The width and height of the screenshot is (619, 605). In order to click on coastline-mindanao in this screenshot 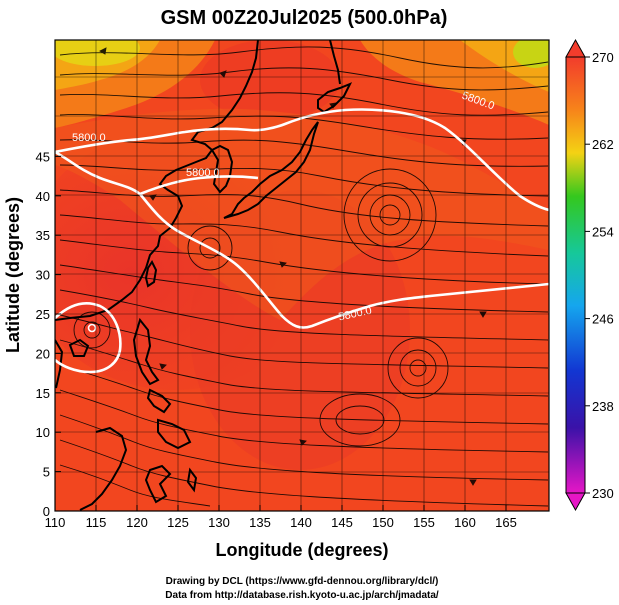, I will do `click(174, 434)`.